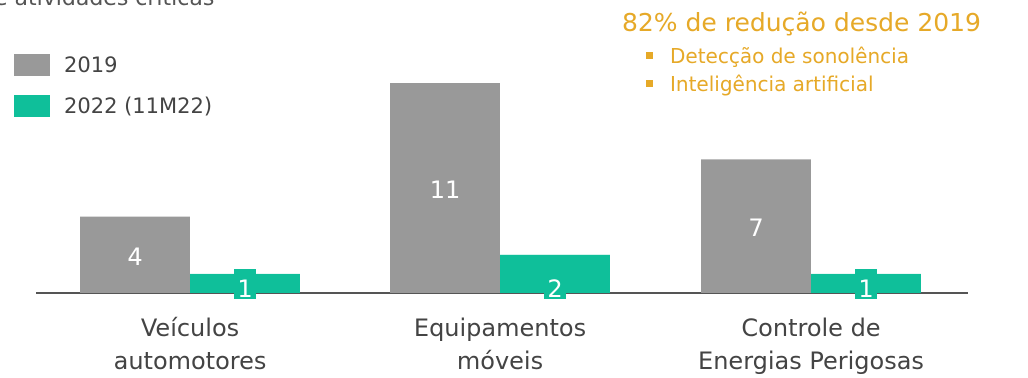  Describe the element at coordinates (811, 361) in the screenshot. I see `x-tick-label: Energias Perigosas` at that location.